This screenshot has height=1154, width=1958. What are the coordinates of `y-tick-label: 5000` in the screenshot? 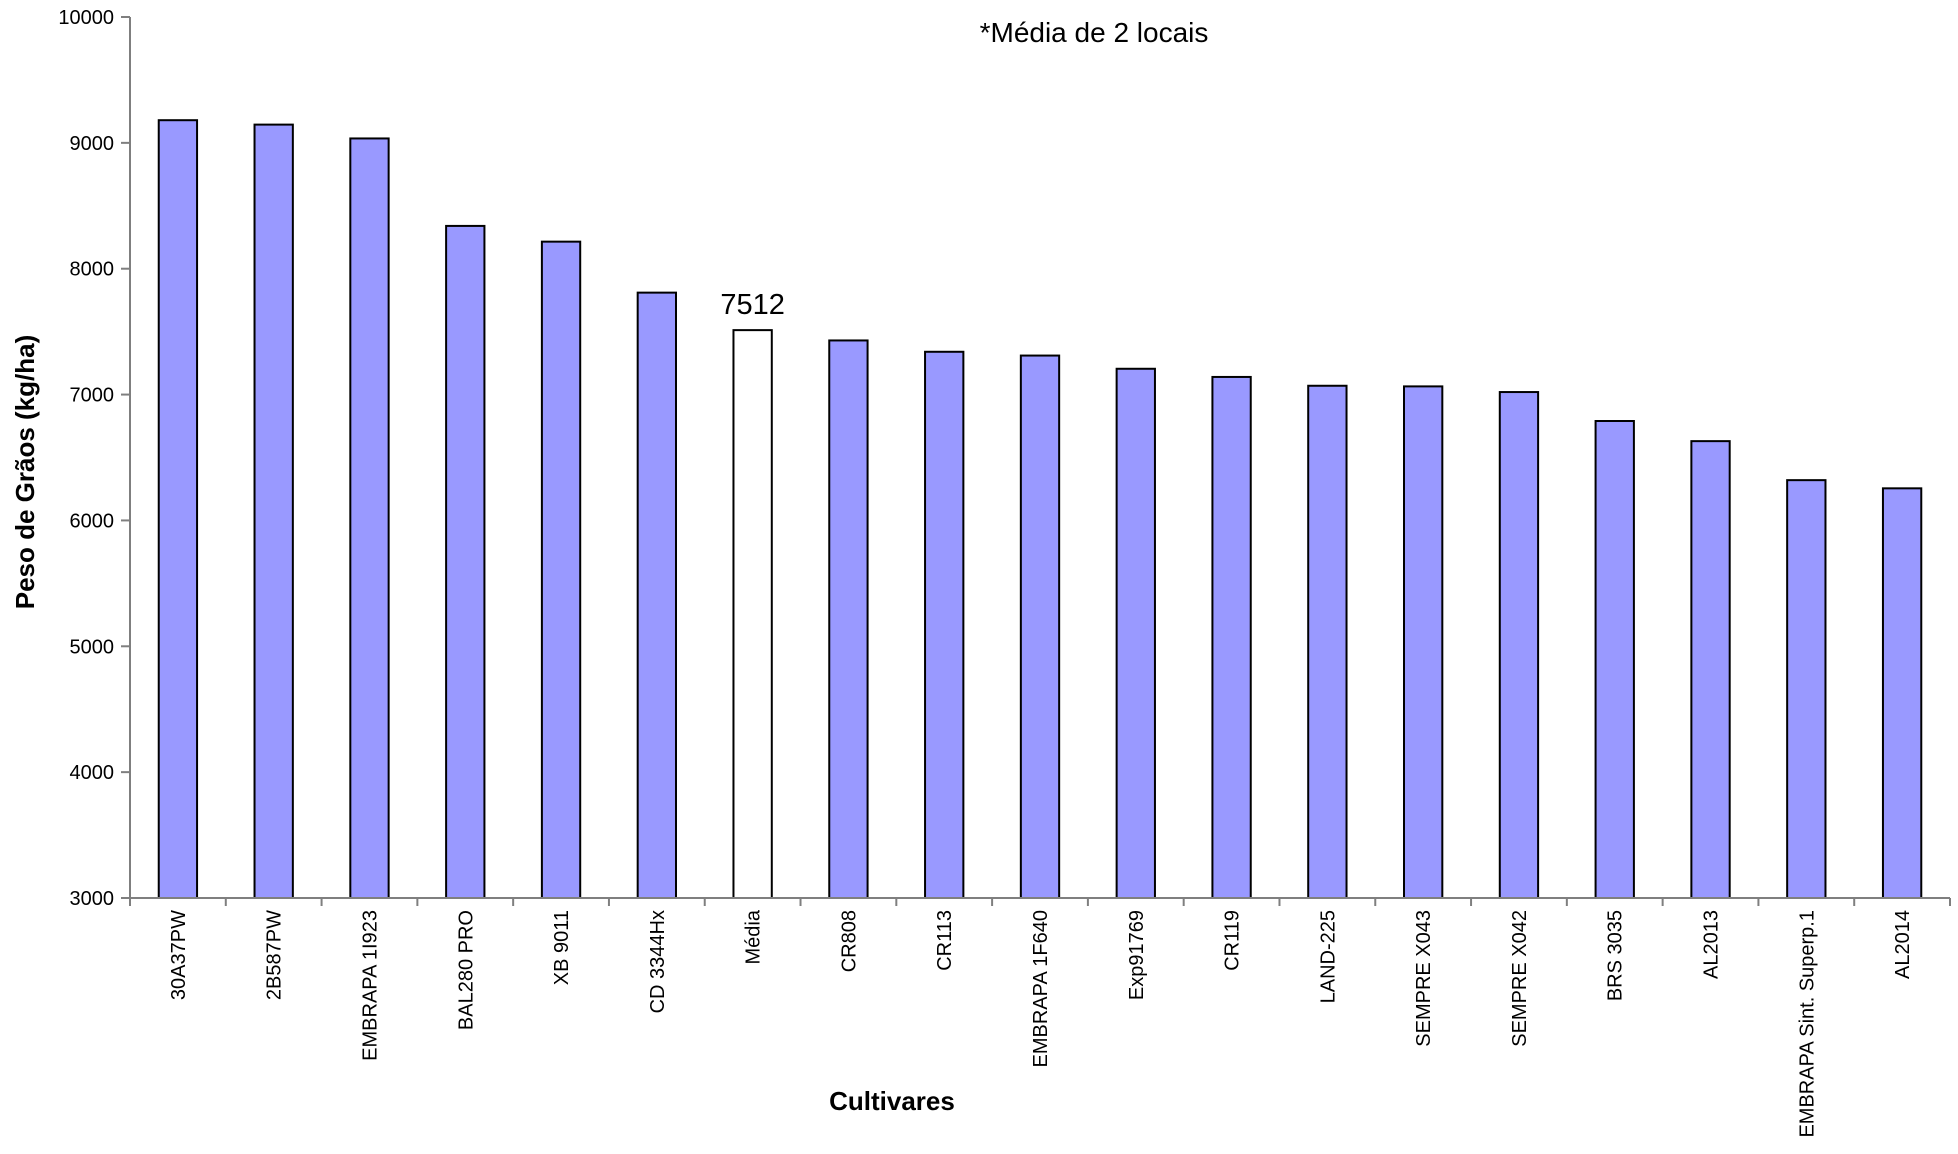 It's located at (92, 647).